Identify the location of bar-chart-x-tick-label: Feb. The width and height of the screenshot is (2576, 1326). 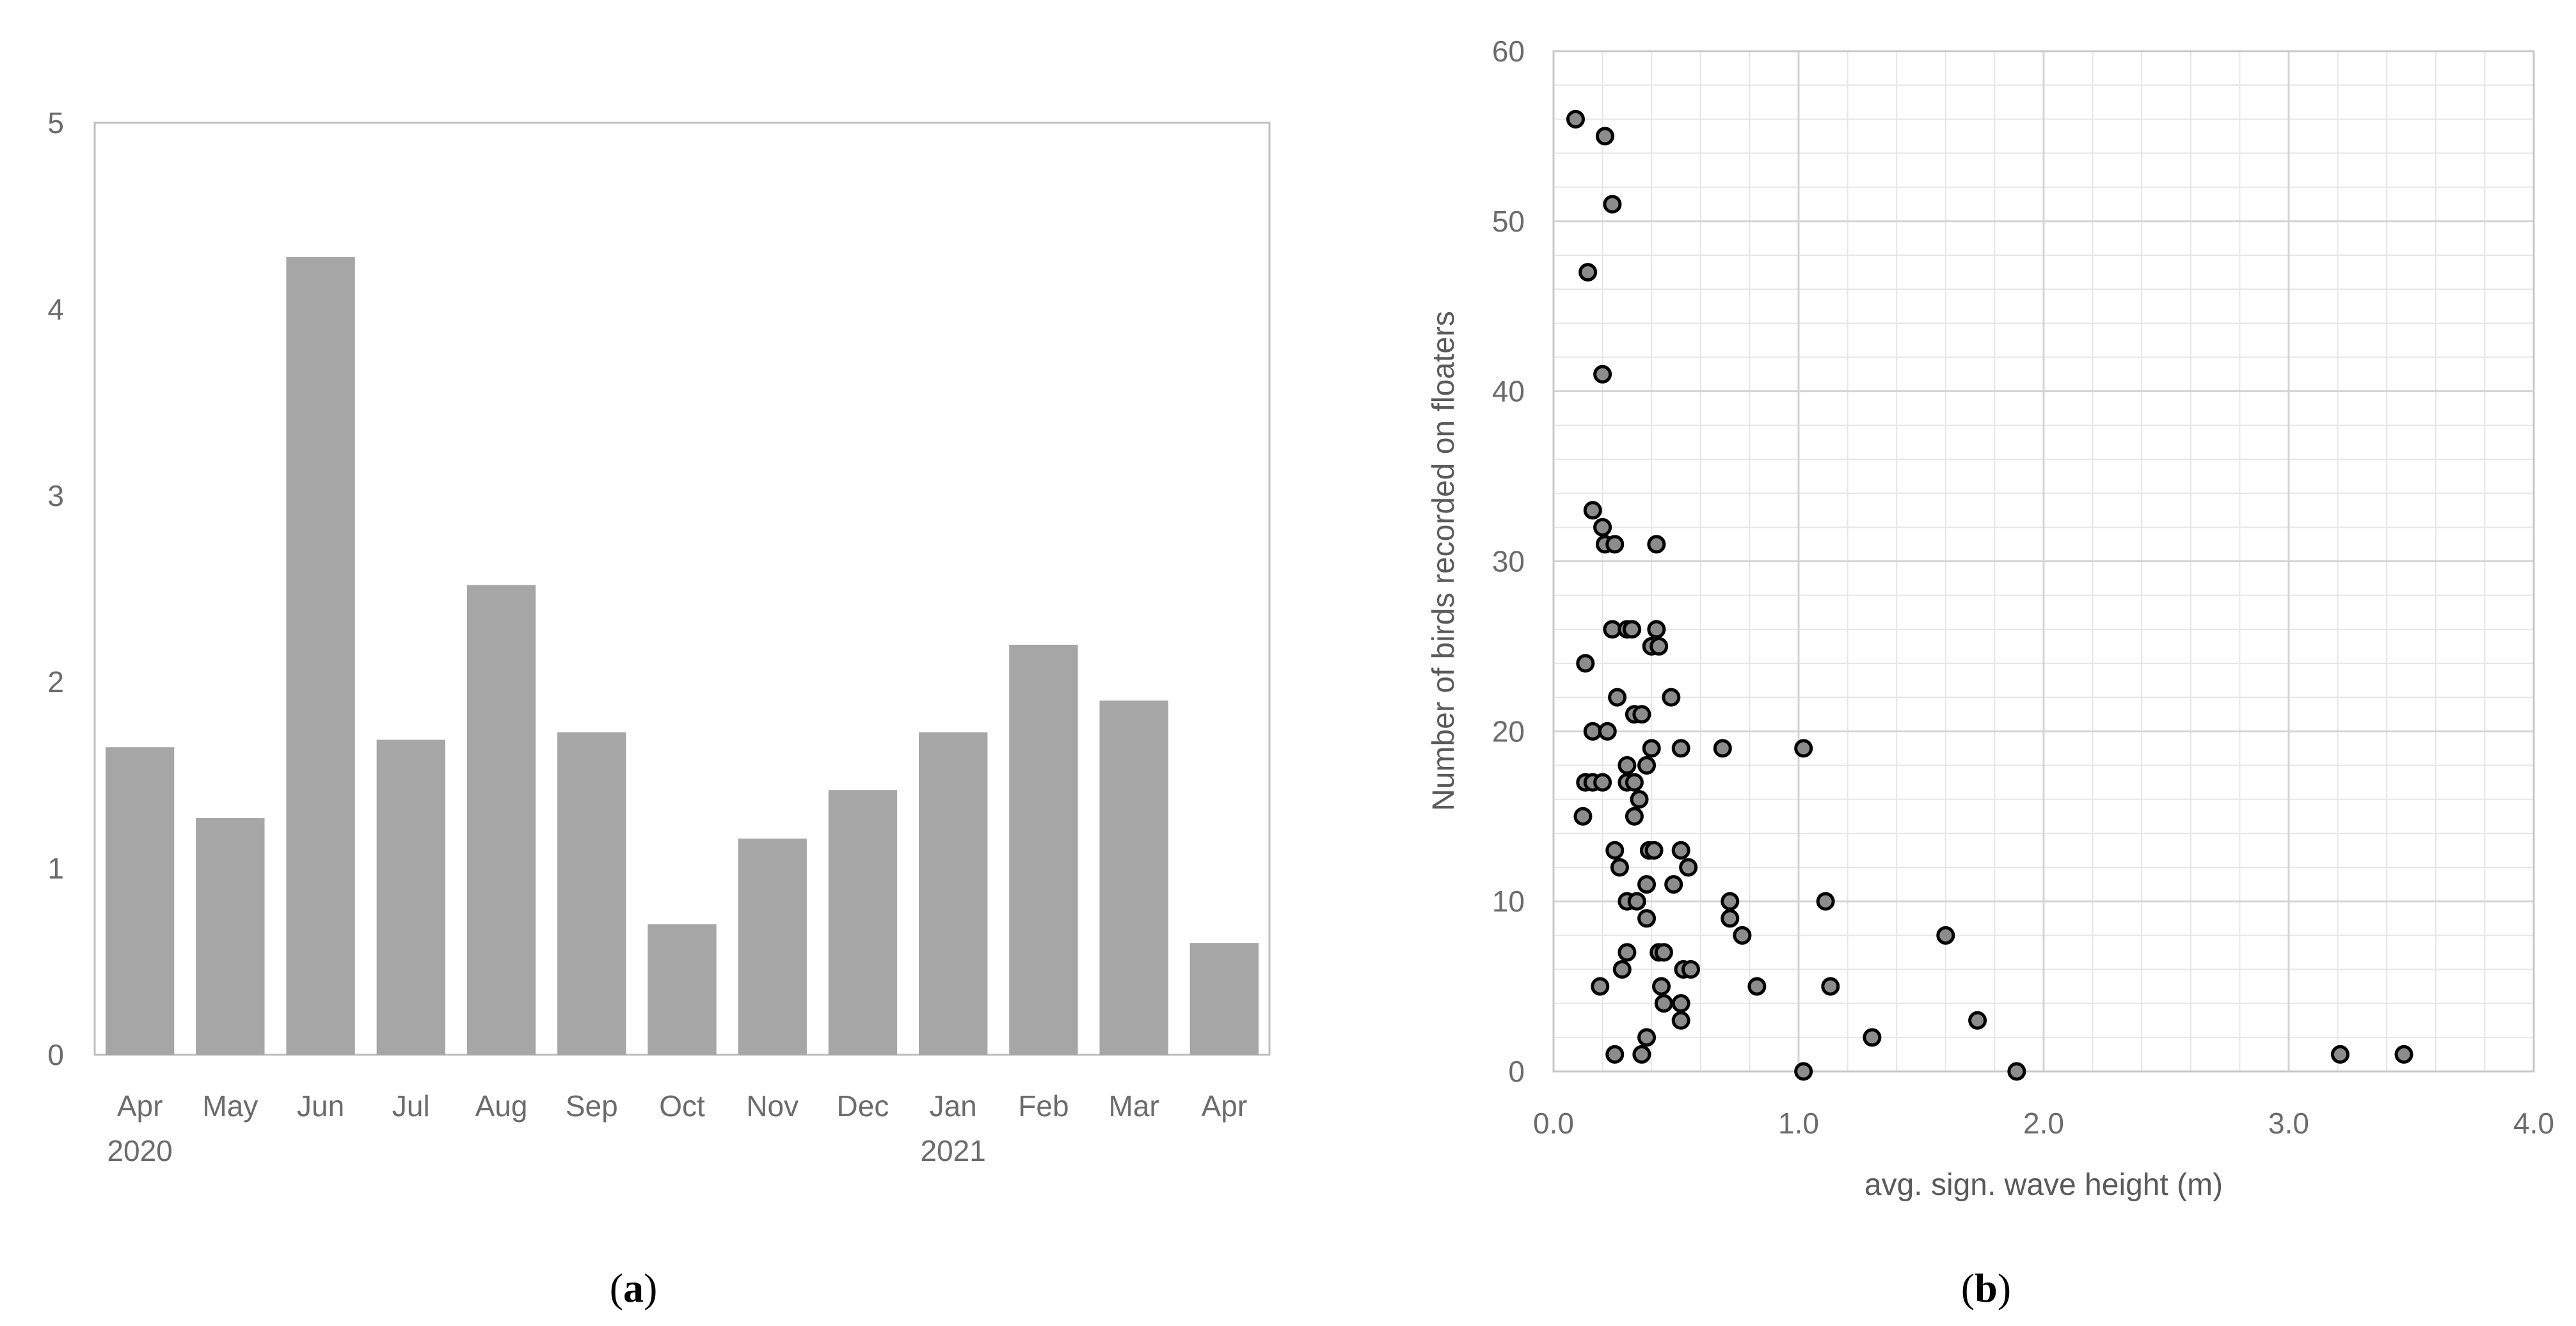
(1044, 1106).